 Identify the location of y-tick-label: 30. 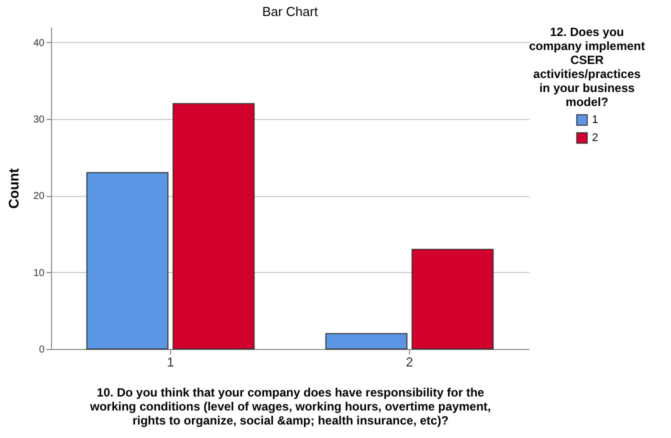
(39, 120).